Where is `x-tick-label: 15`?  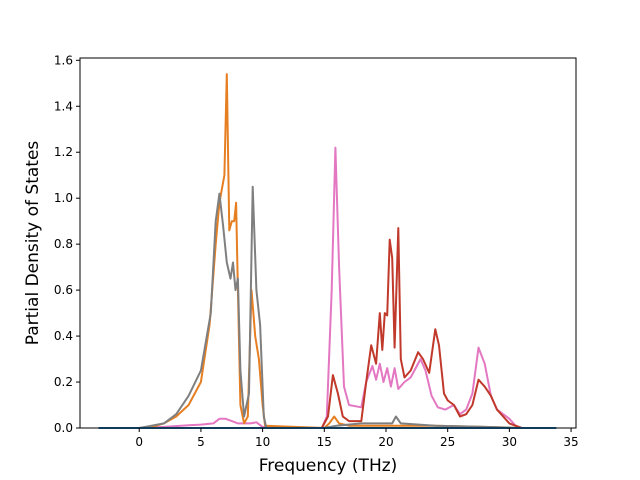 x-tick-label: 15 is located at coordinates (324, 442).